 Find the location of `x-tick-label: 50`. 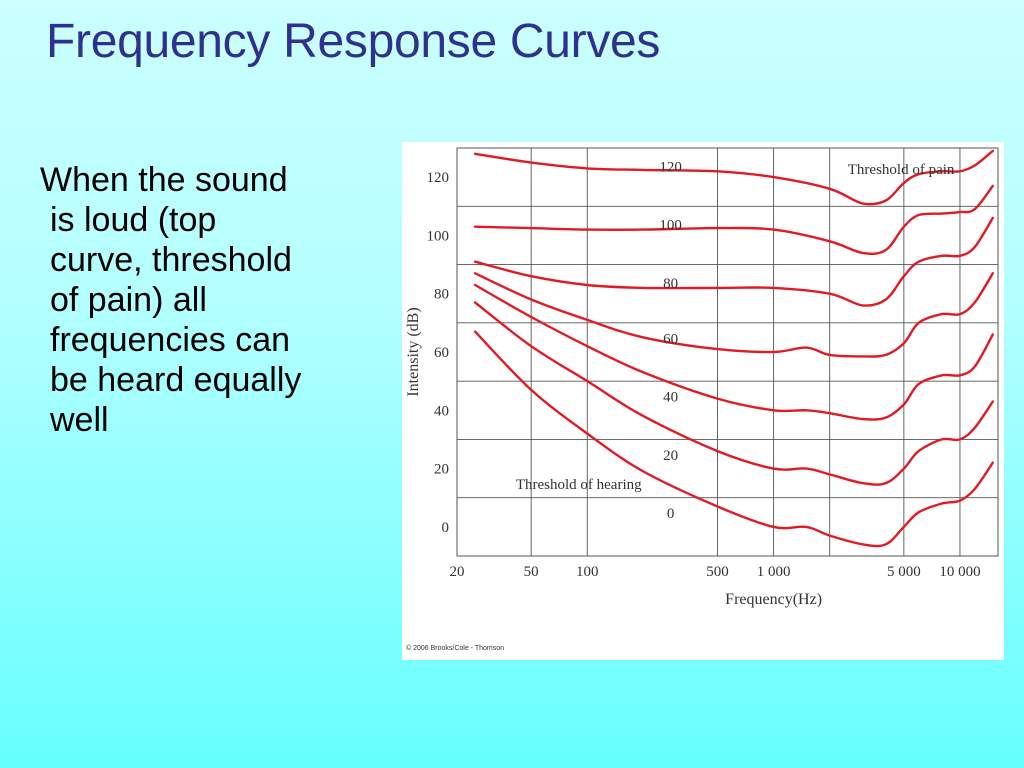

x-tick-label: 50 is located at coordinates (531, 572).